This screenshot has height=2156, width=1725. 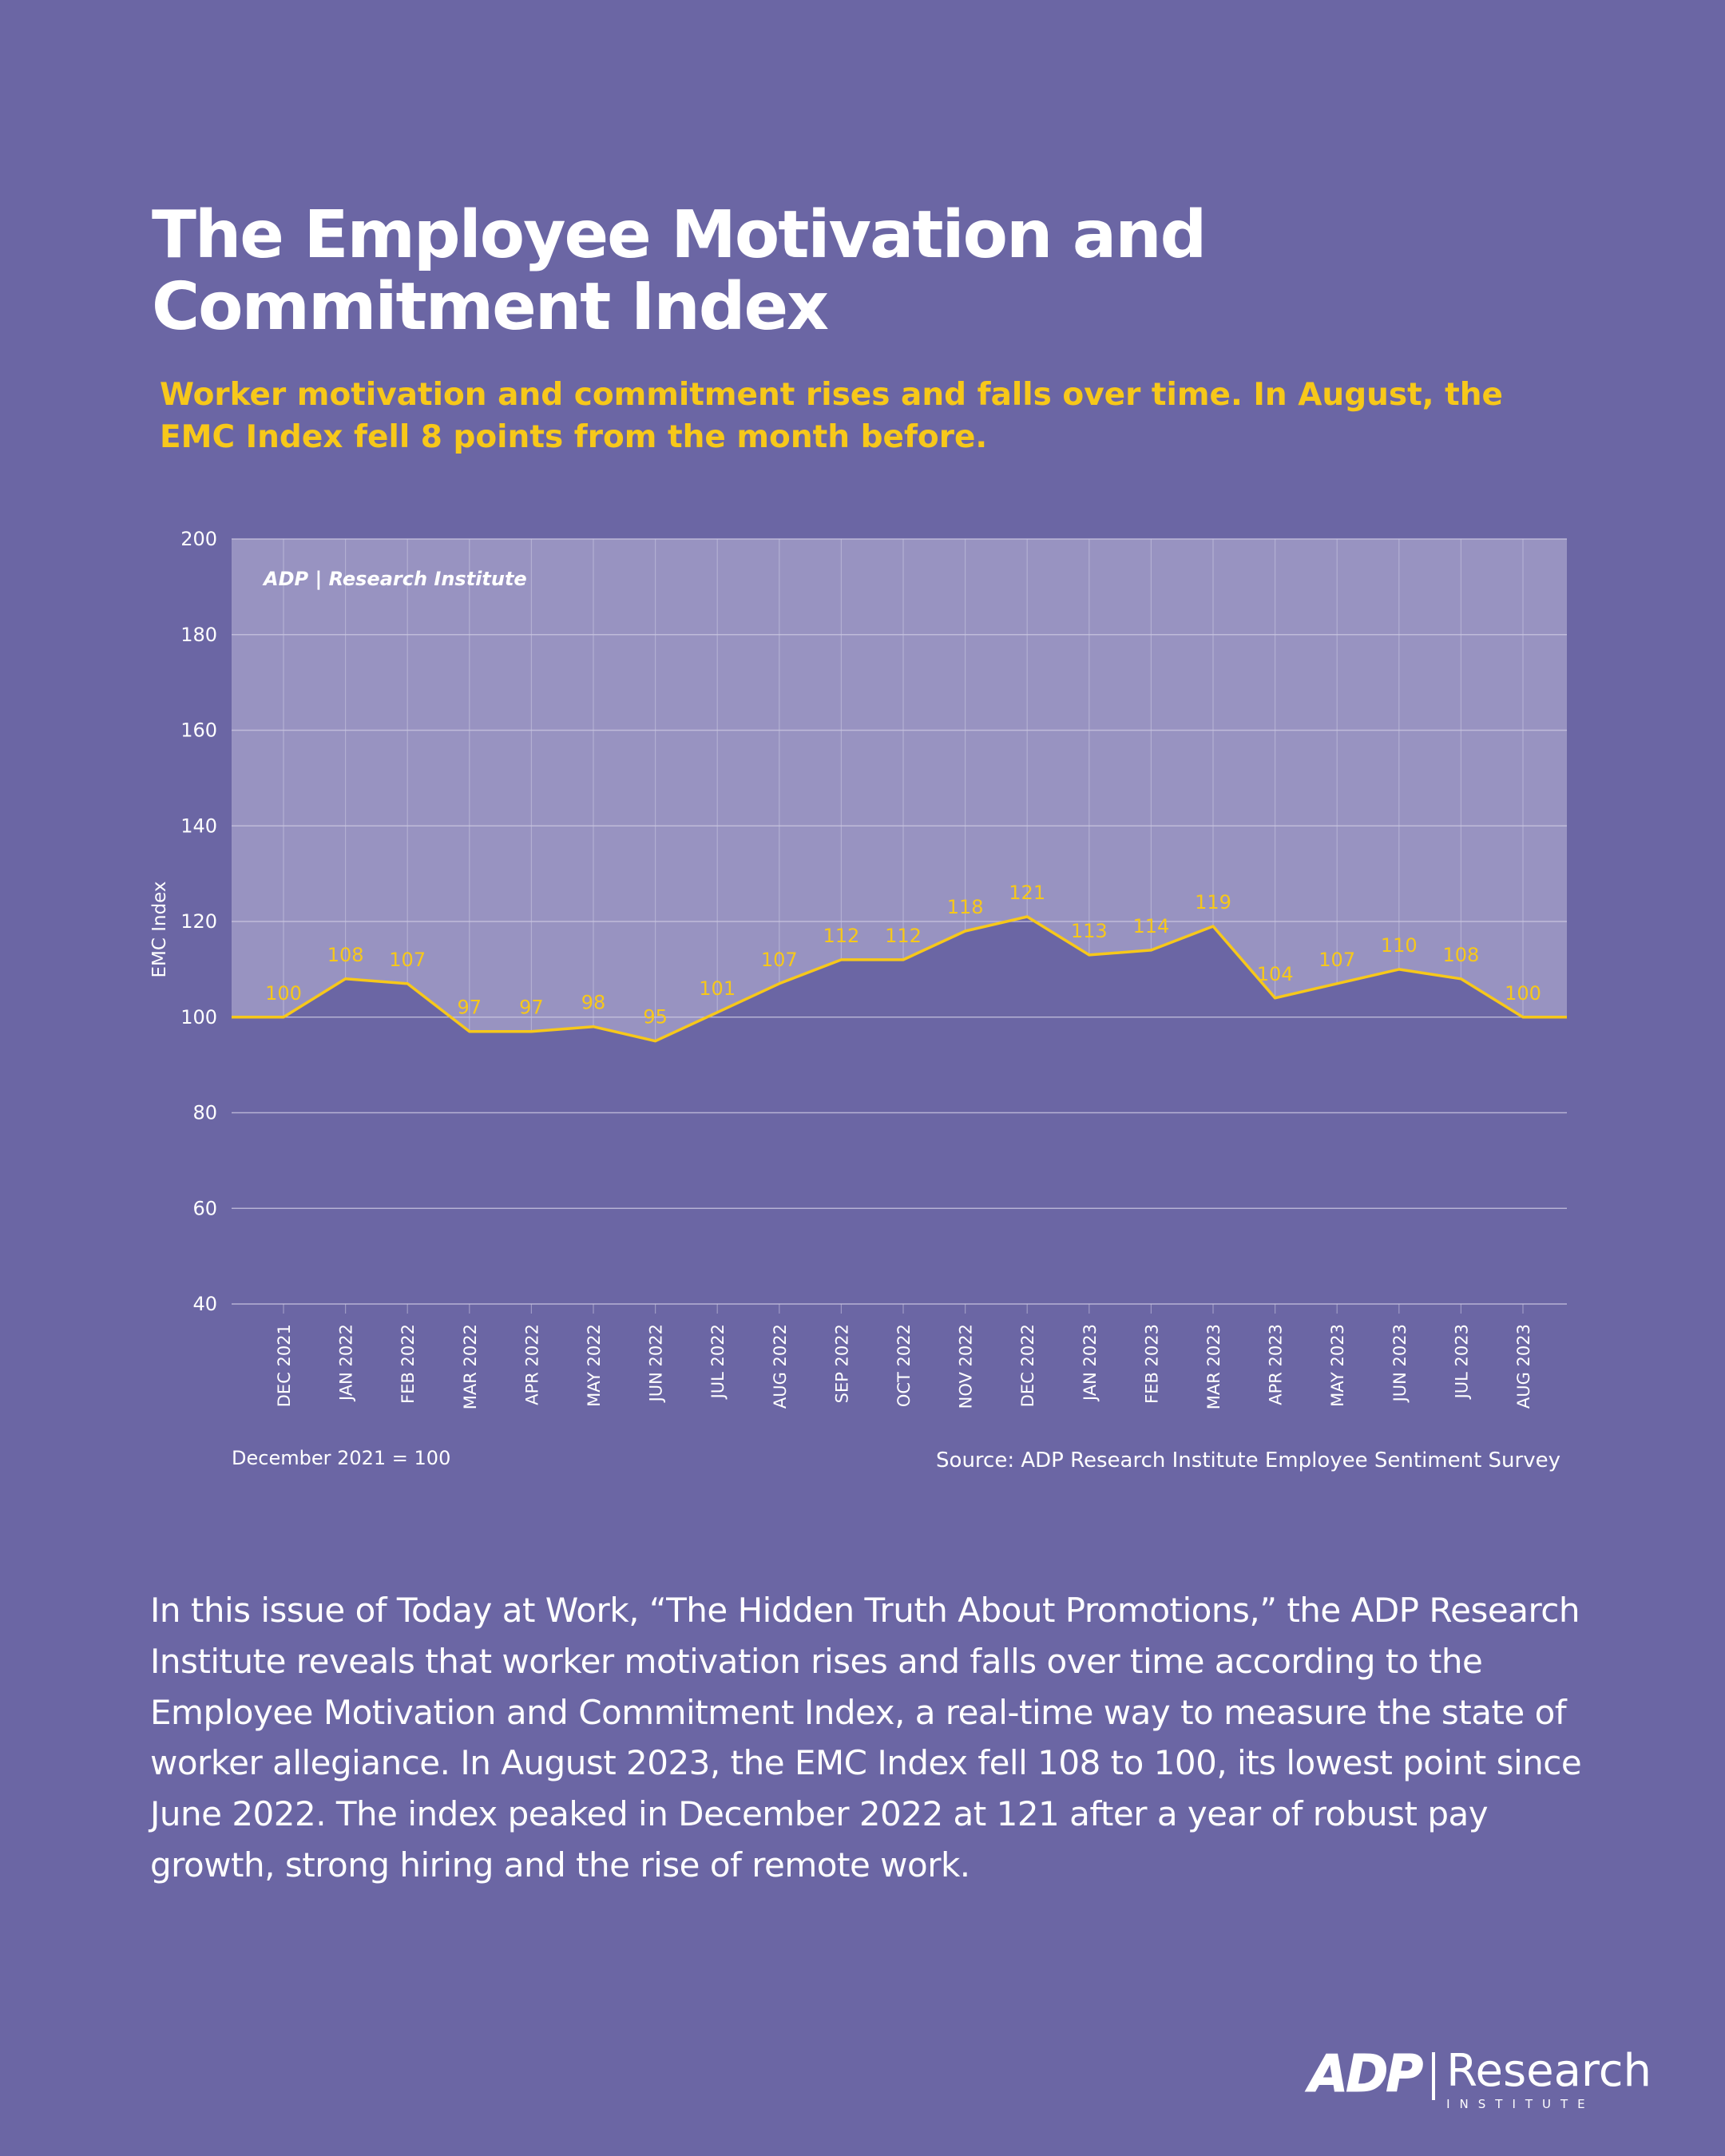 What do you see at coordinates (1549, 2071) in the screenshot?
I see `logo-research-text: Research` at bounding box center [1549, 2071].